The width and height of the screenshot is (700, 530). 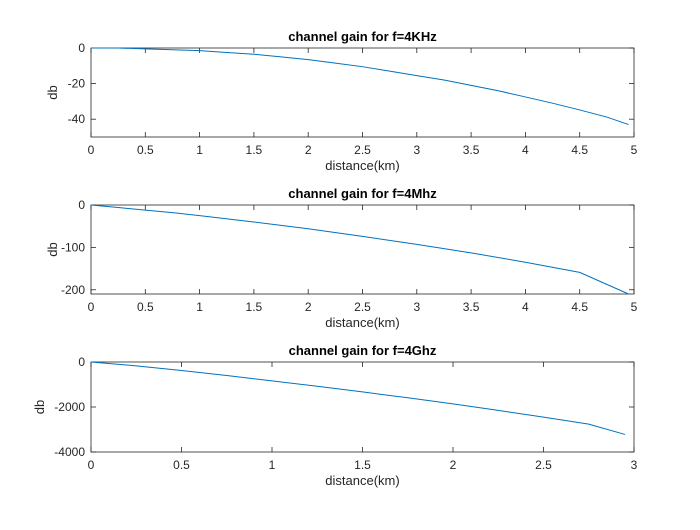 What do you see at coordinates (362, 36) in the screenshot?
I see `plot-title: channel gain for f=4KHz` at bounding box center [362, 36].